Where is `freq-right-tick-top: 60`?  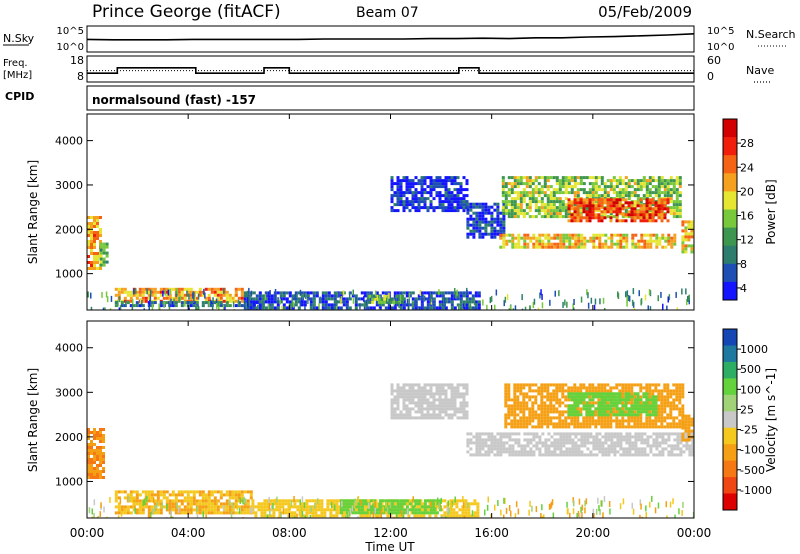
freq-right-tick-top: 60 is located at coordinates (714, 60).